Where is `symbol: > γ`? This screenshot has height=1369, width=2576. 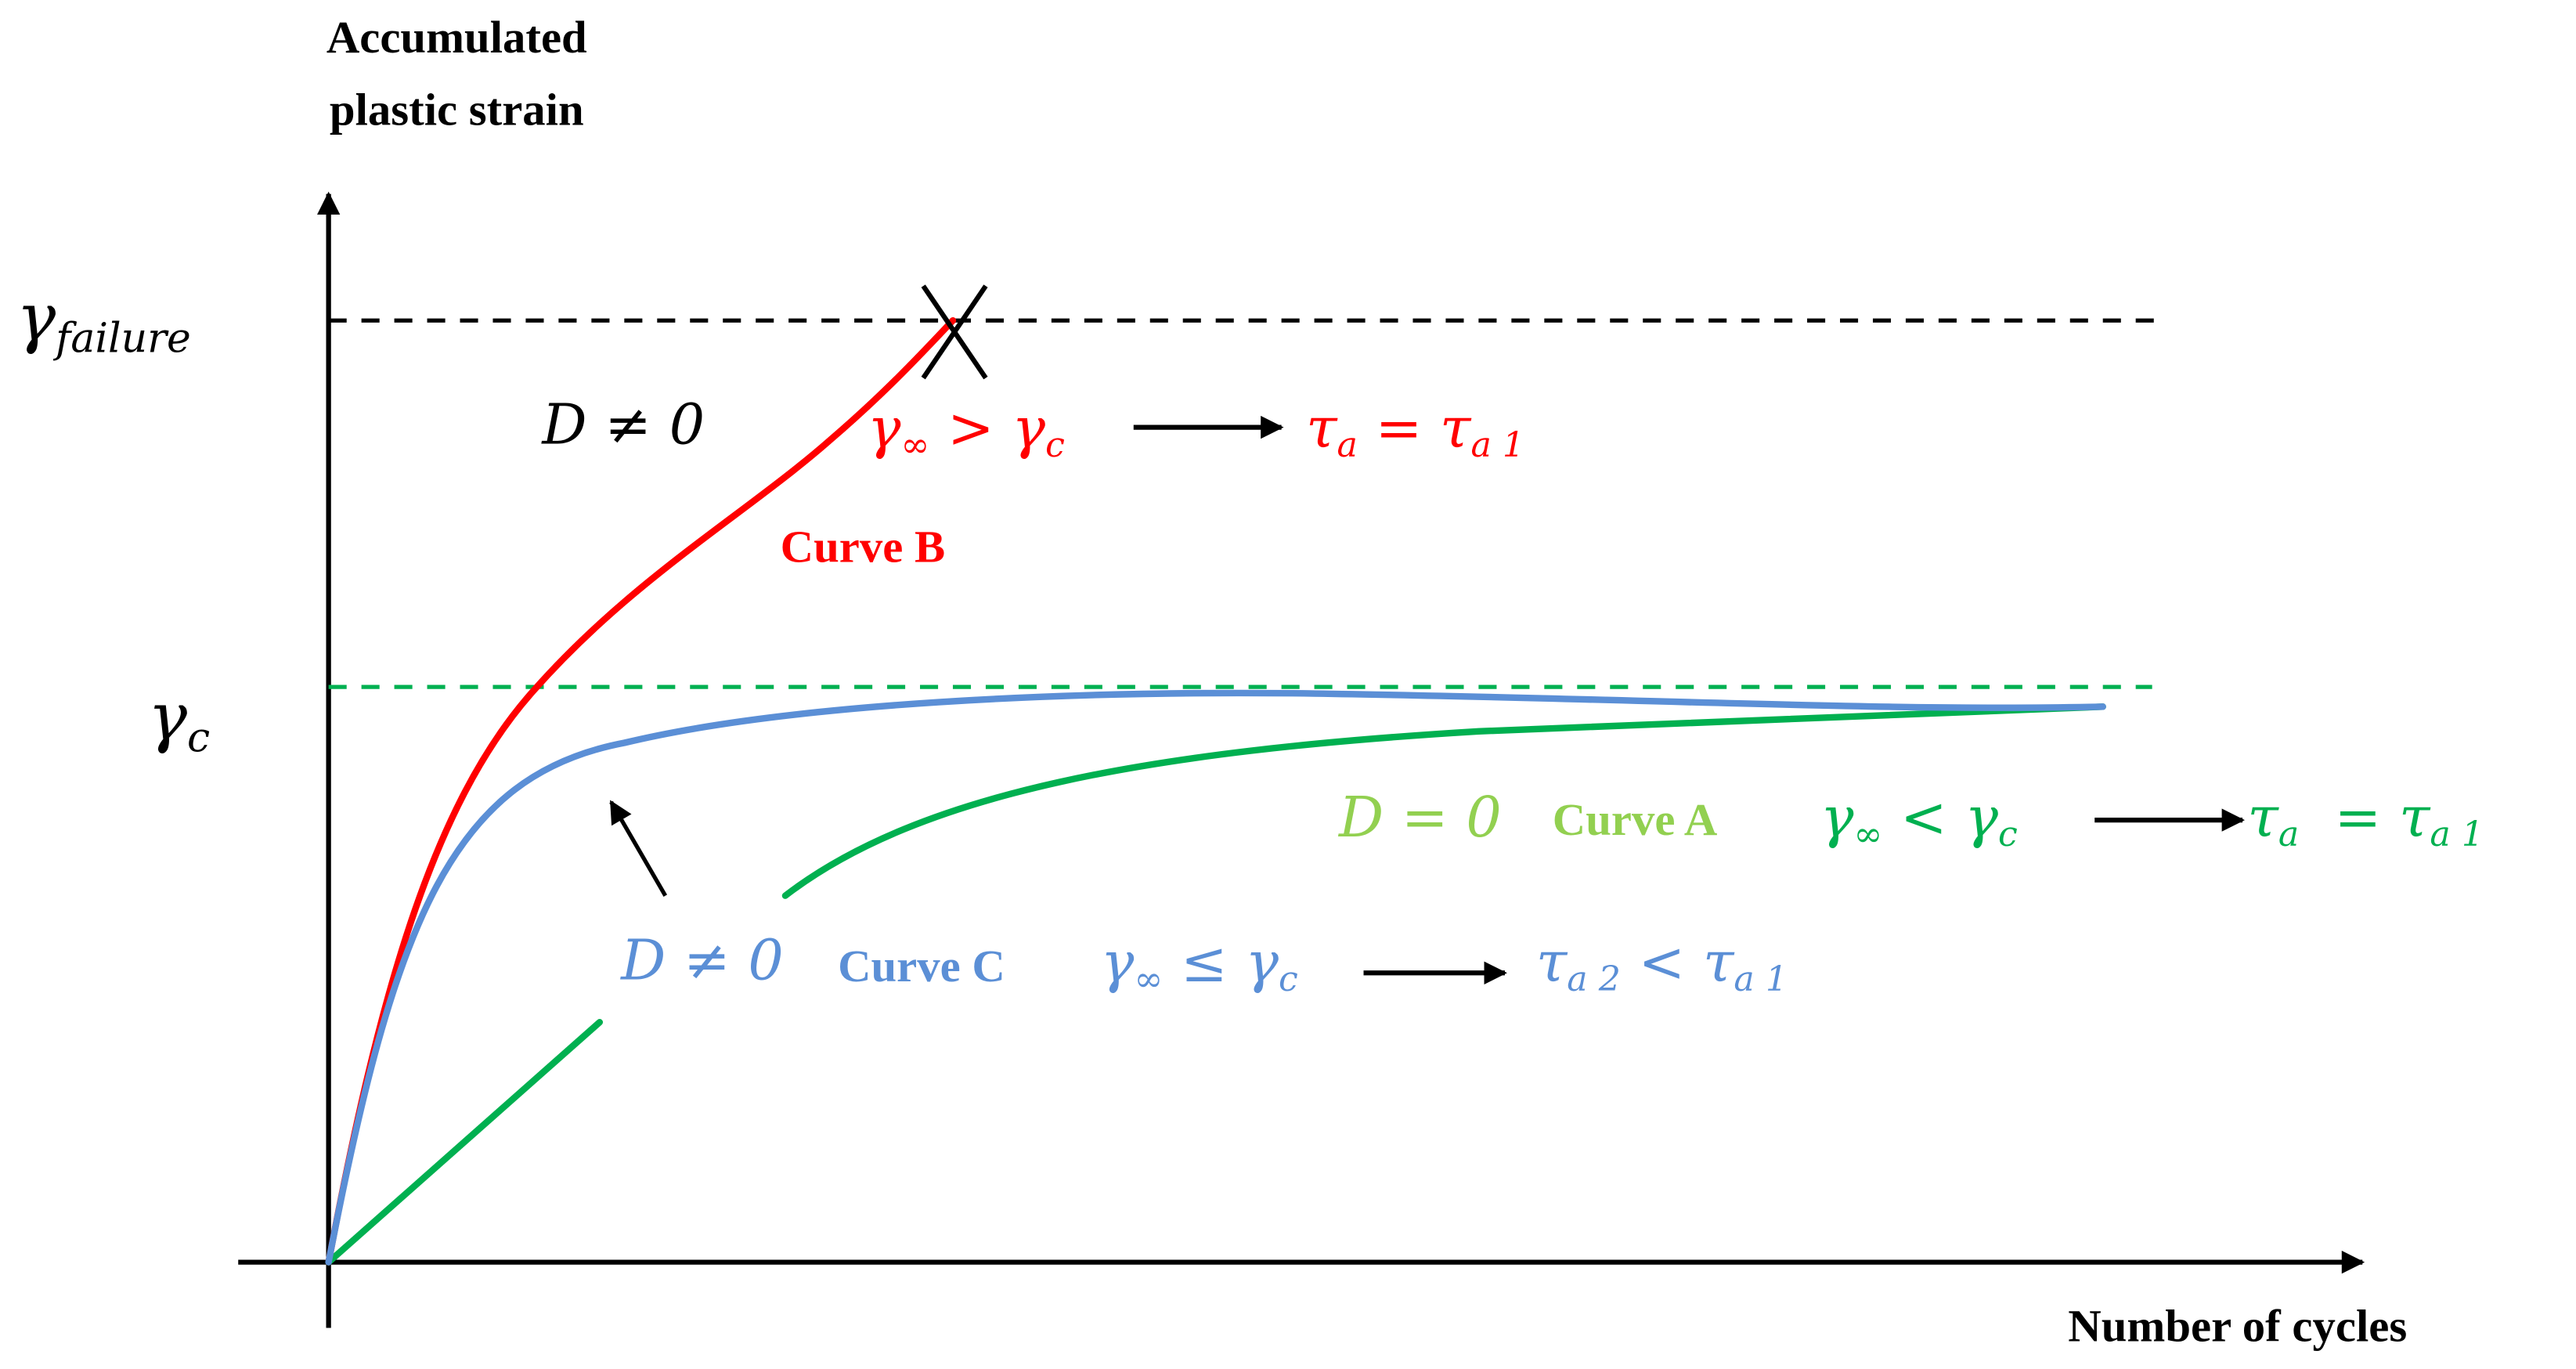 symbol: > γ is located at coordinates (987, 428).